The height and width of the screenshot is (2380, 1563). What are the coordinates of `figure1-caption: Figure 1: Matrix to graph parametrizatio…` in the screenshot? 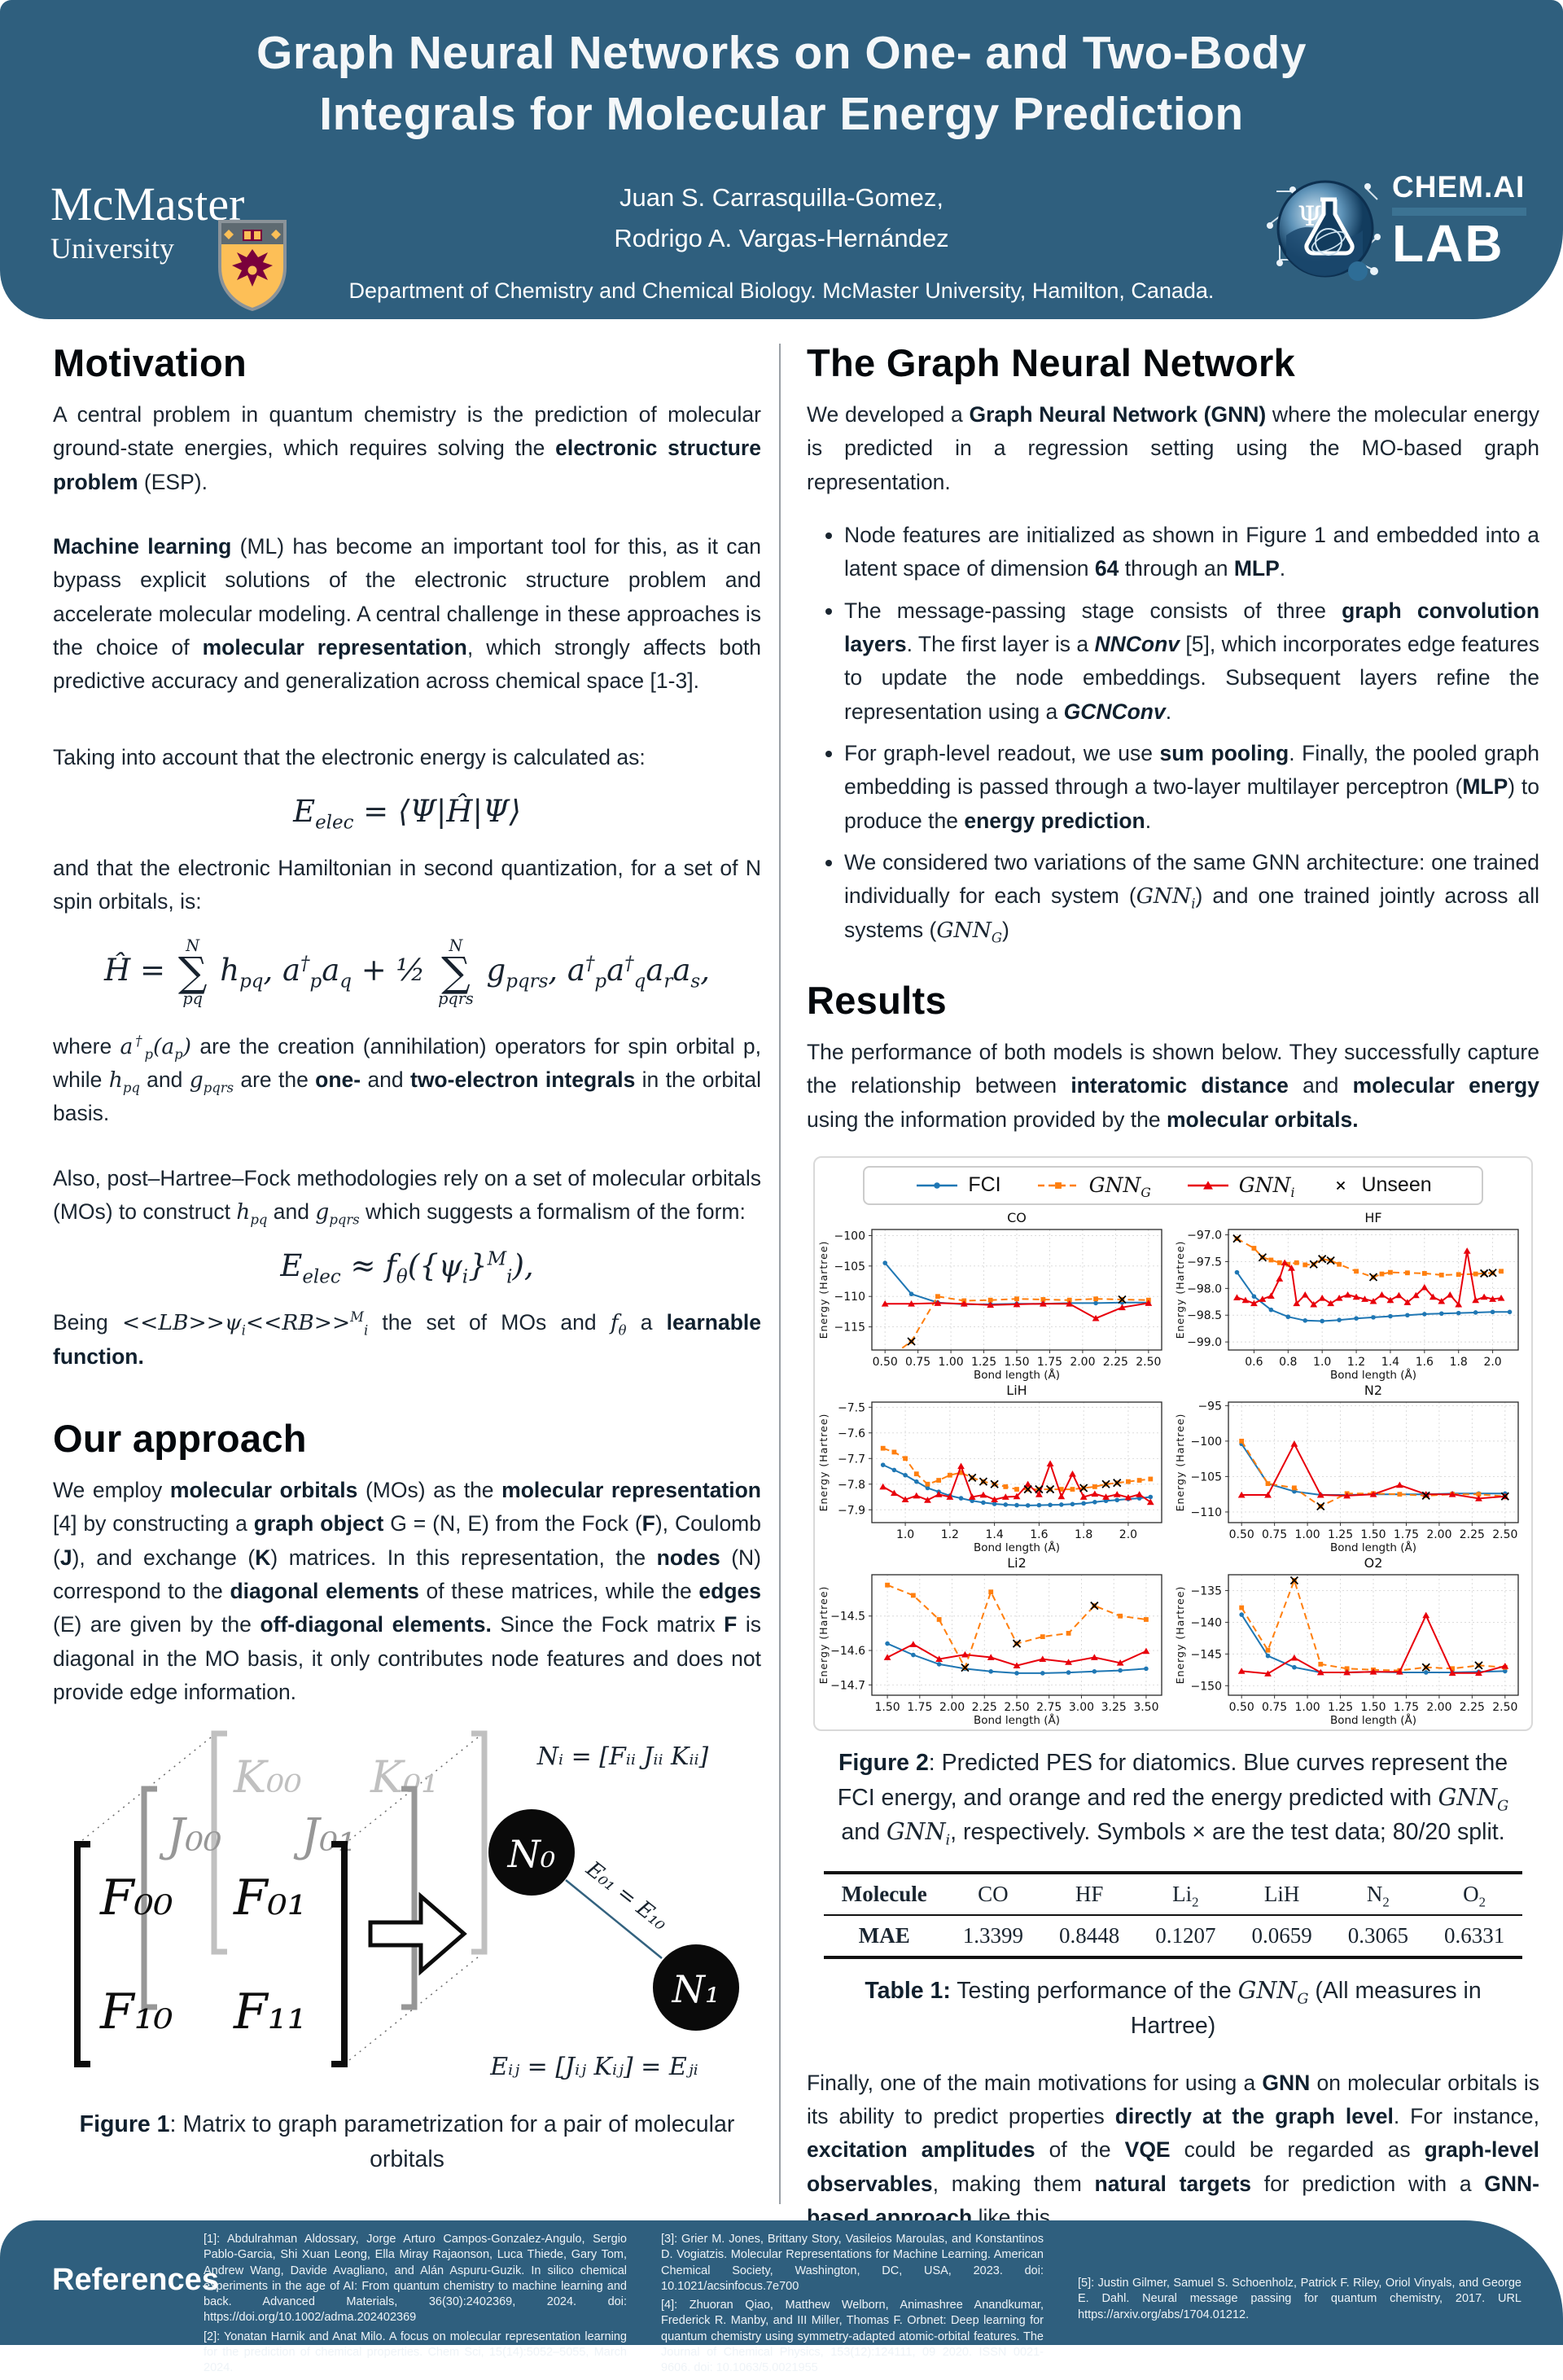 It's located at (407, 2142).